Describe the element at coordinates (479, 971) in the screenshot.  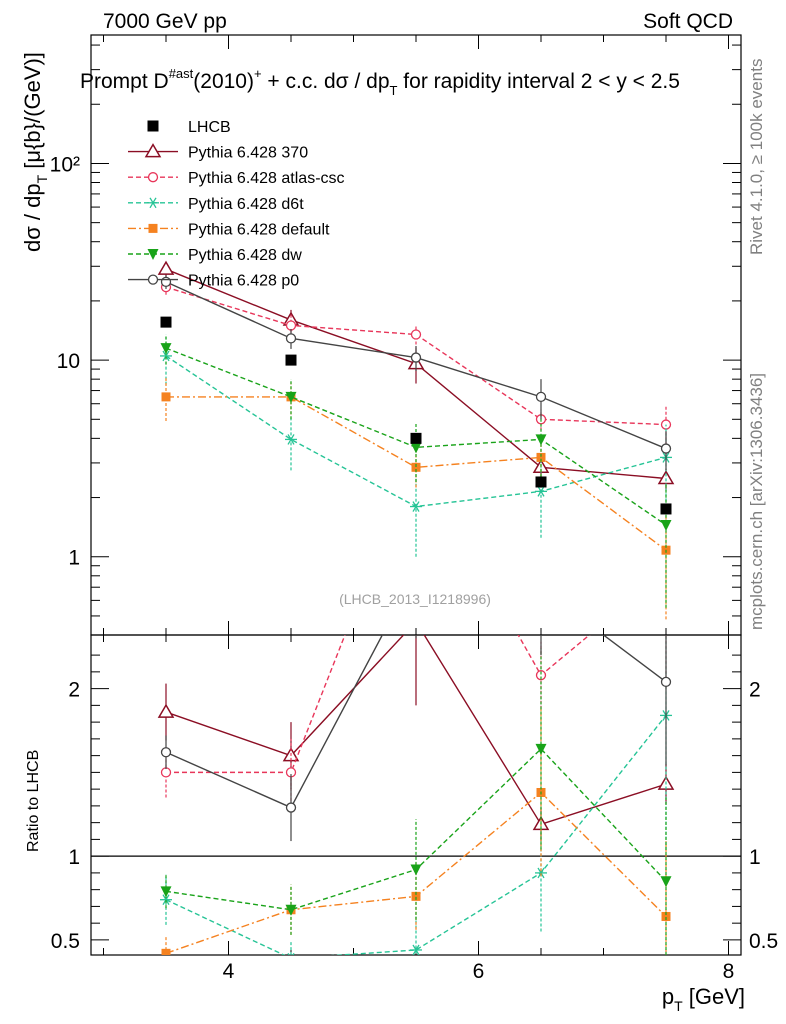
I see `x-tick-label: 6` at that location.